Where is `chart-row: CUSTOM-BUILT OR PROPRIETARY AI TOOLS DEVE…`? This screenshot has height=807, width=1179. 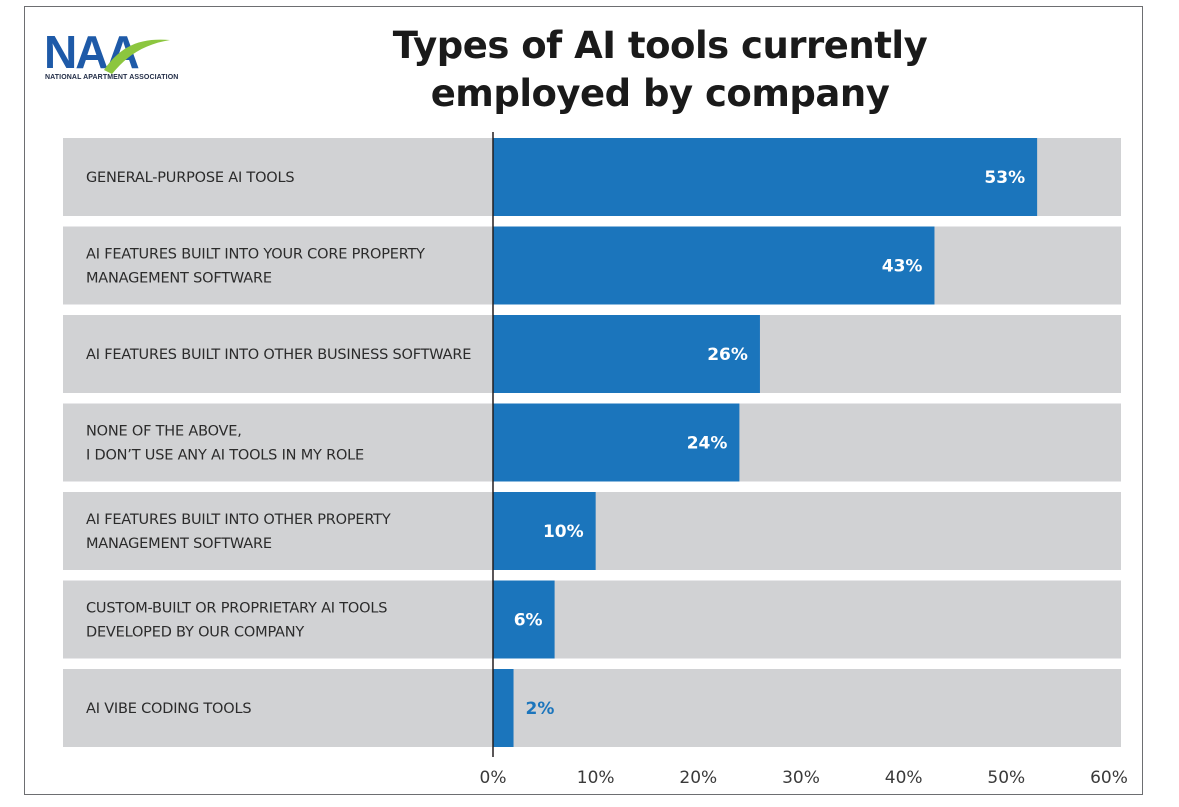
chart-row: CUSTOM-BUILT OR PROPRIETARY AI TOOLS DEVE… is located at coordinates (592, 619).